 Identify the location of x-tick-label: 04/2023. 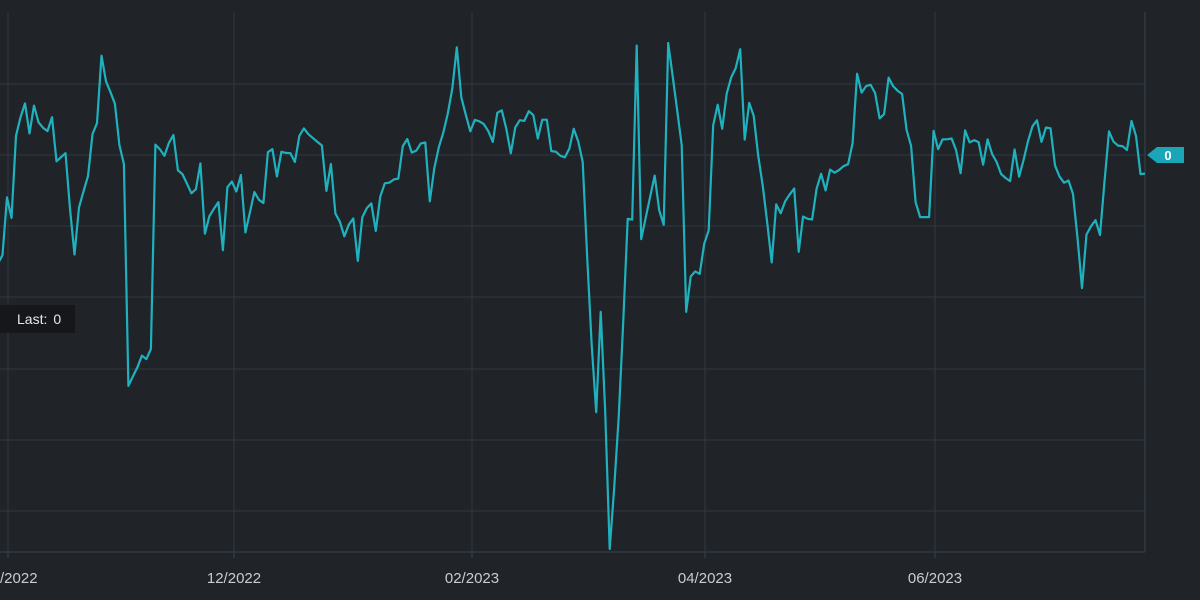
(705, 578).